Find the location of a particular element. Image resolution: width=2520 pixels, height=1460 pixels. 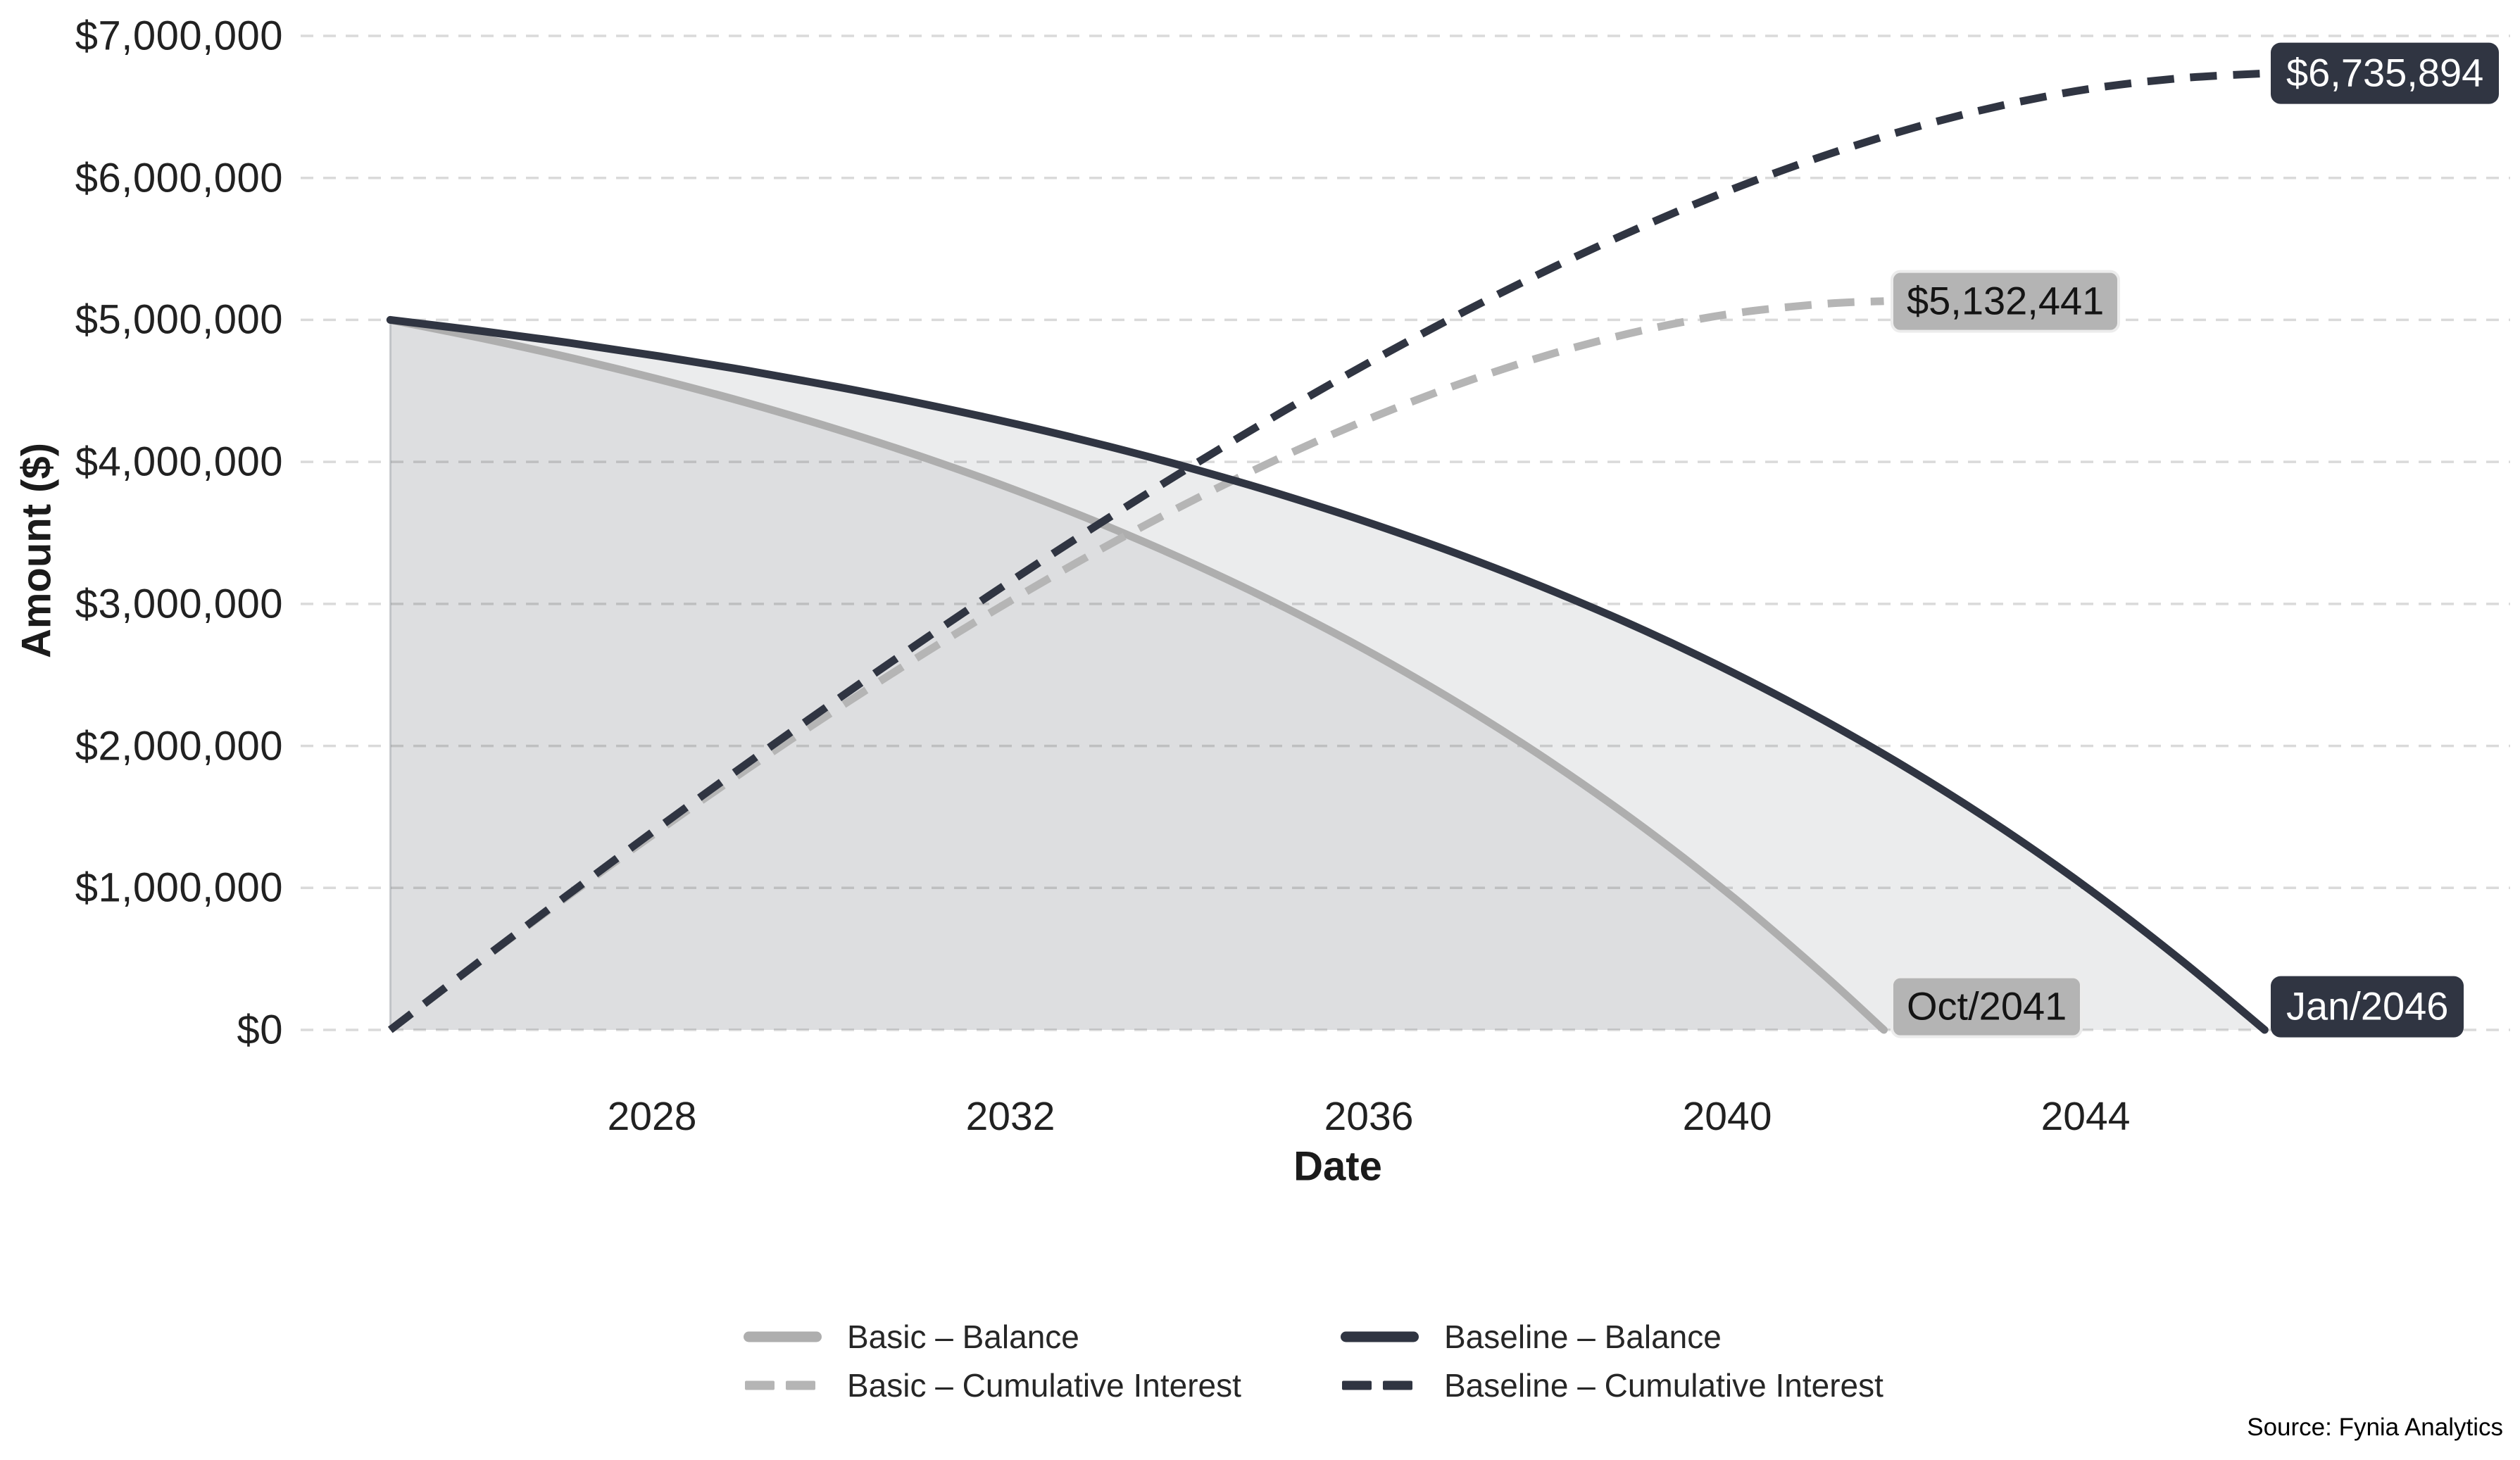

y-axis-title: Amount ($) is located at coordinates (37, 550).